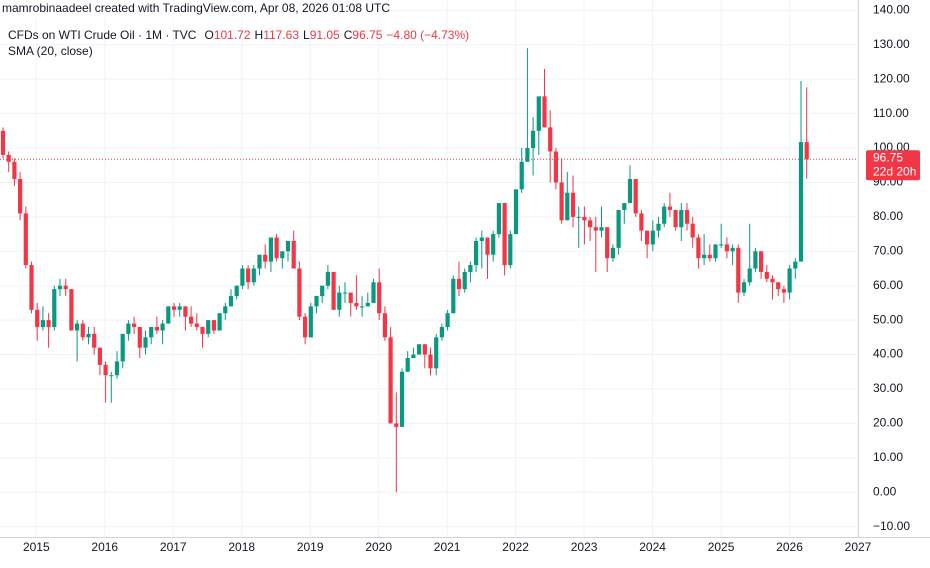 The width and height of the screenshot is (930, 568). Describe the element at coordinates (891, 113) in the screenshot. I see `y-tick-label: 110.00` at that location.